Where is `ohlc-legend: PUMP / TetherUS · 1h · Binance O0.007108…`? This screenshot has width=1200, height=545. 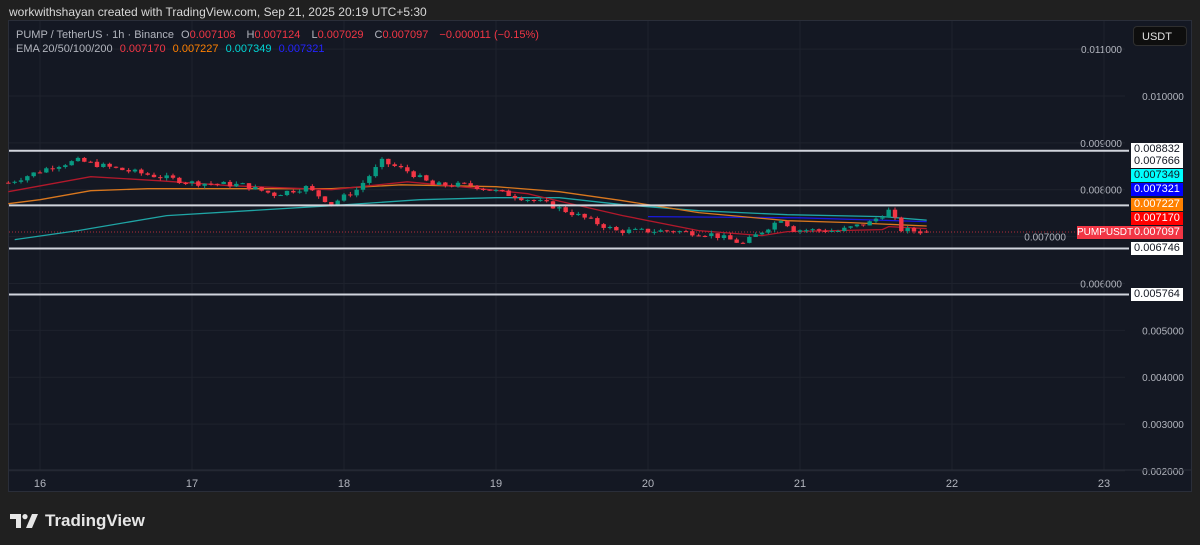
ohlc-legend: PUMP / TetherUS · 1h · Binance O0.007108… is located at coordinates (279, 35).